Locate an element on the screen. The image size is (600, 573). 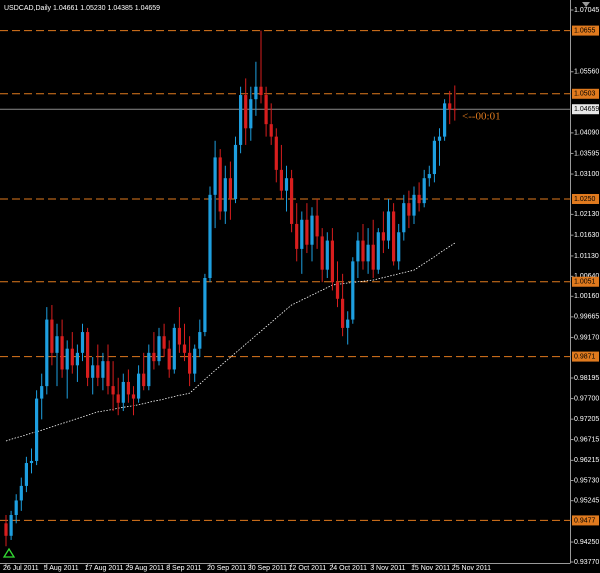
x-tick-label: 24 Oct 2011 is located at coordinates (348, 568).